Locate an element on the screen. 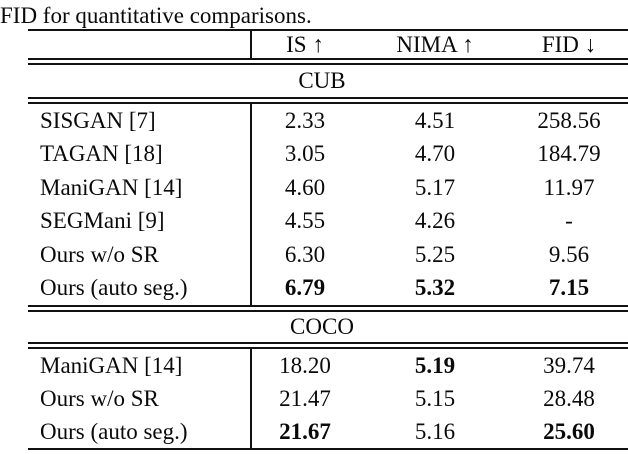 This screenshot has width=628, height=454. nima-value: 5.17 is located at coordinates (435, 187).